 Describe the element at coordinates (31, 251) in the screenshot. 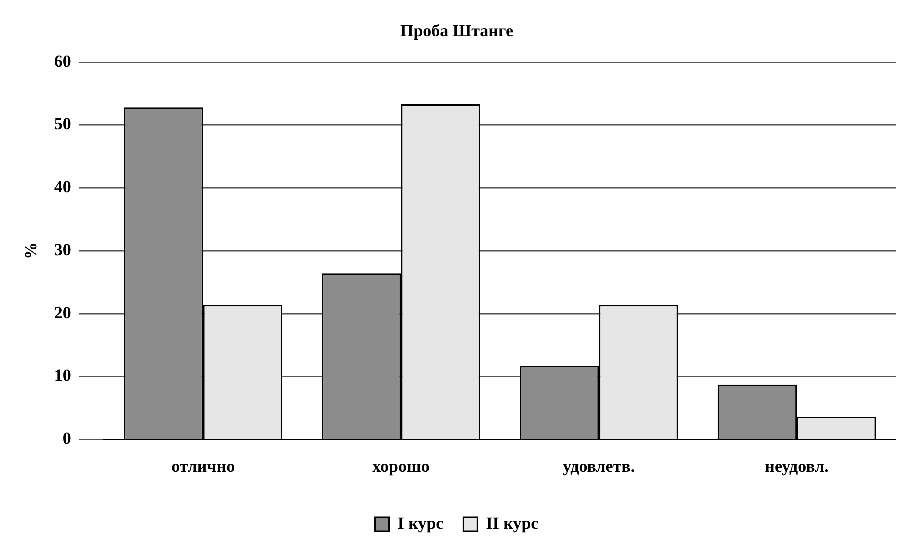

I see `y-axis-title: %` at that location.